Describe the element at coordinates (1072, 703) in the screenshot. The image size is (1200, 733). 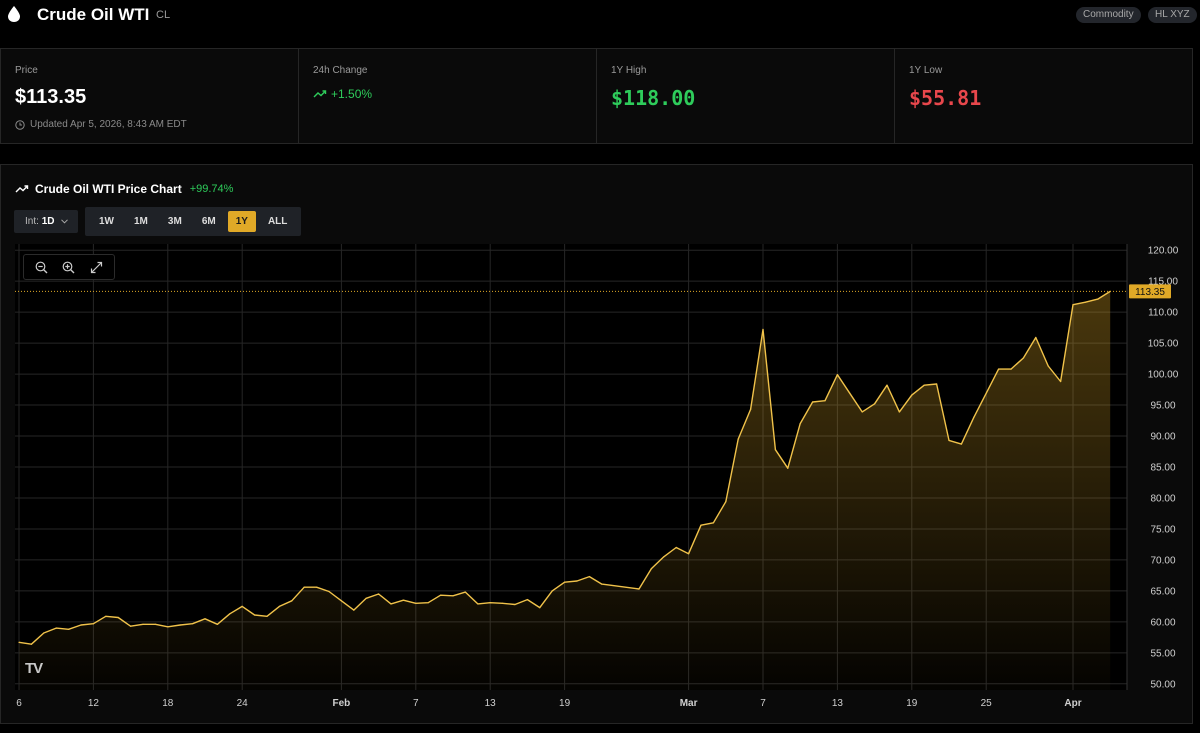
I see `x-tick-label: Apr` at that location.